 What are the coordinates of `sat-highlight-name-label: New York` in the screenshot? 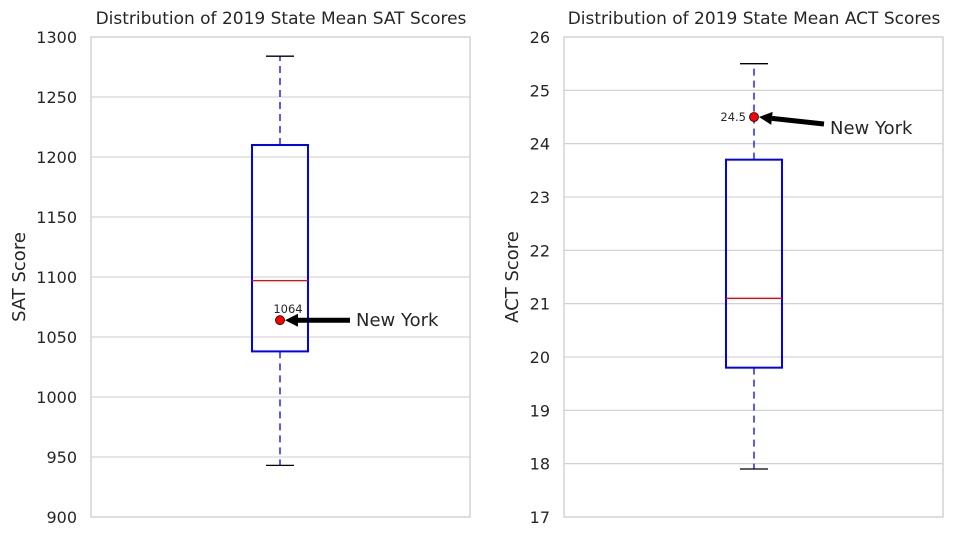 It's located at (397, 320).